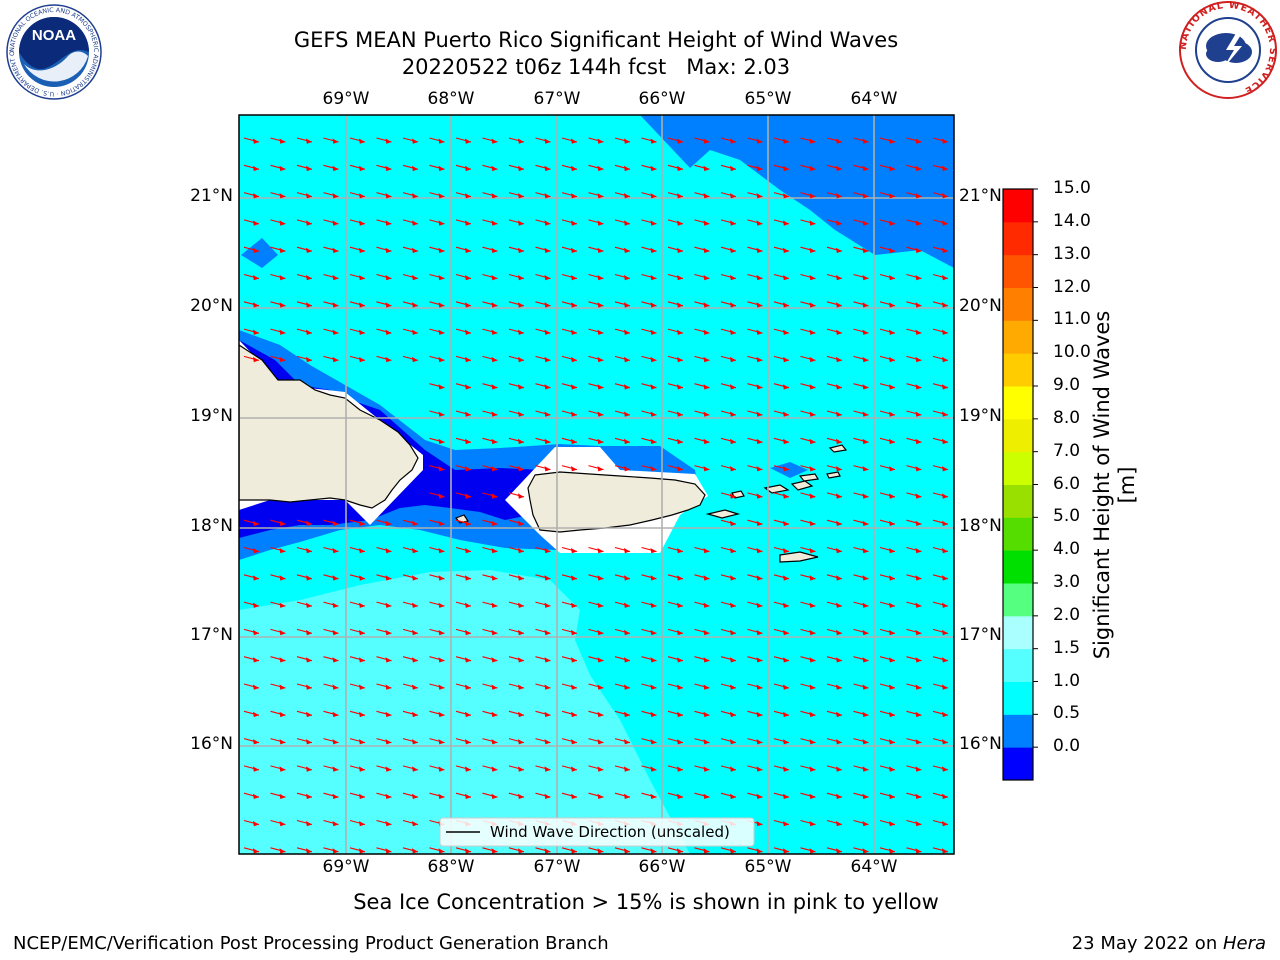 Image resolution: width=1280 pixels, height=960 pixels. Describe the element at coordinates (211, 526) in the screenshot. I see `y-tick-left: 18°N` at that location.